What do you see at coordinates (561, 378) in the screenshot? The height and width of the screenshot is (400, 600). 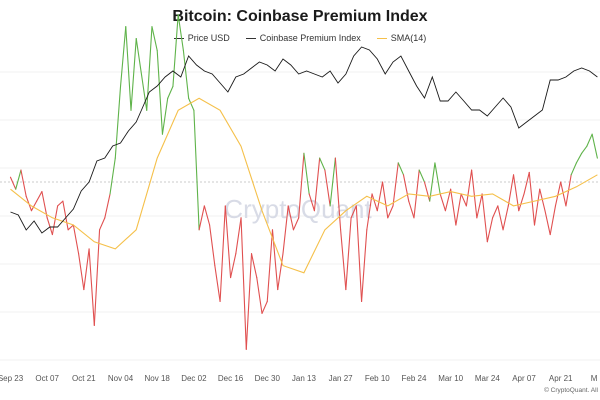 I see `x-tick-label: Apr 21` at bounding box center [561, 378].